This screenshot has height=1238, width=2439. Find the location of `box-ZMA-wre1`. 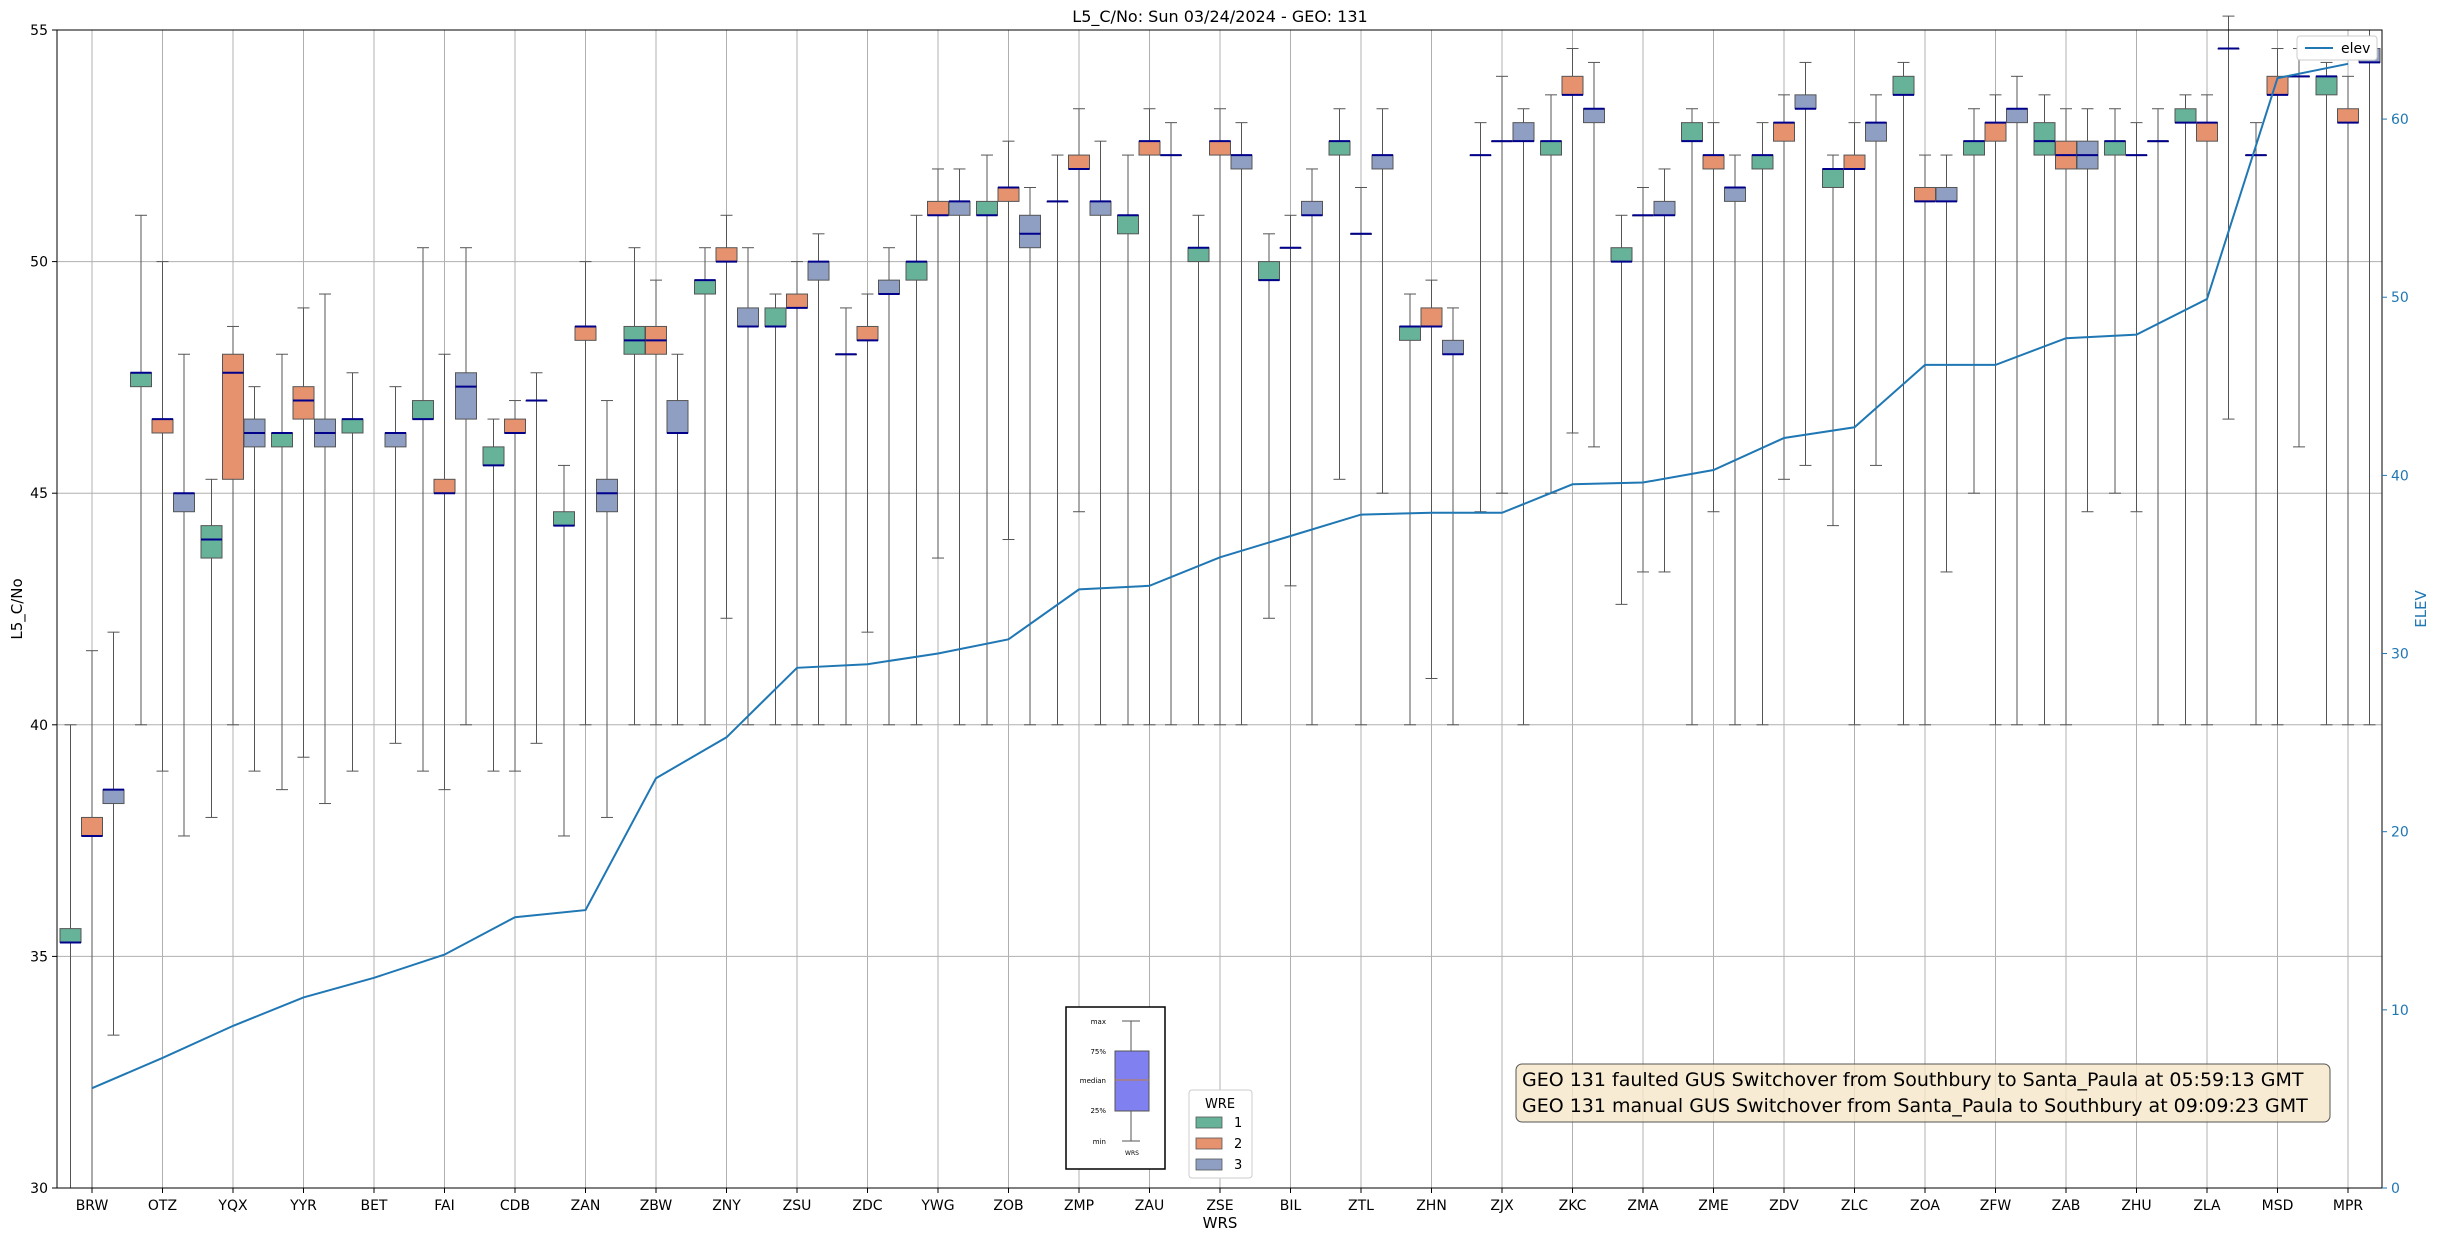

box-ZMA-wre1 is located at coordinates (1621, 409).